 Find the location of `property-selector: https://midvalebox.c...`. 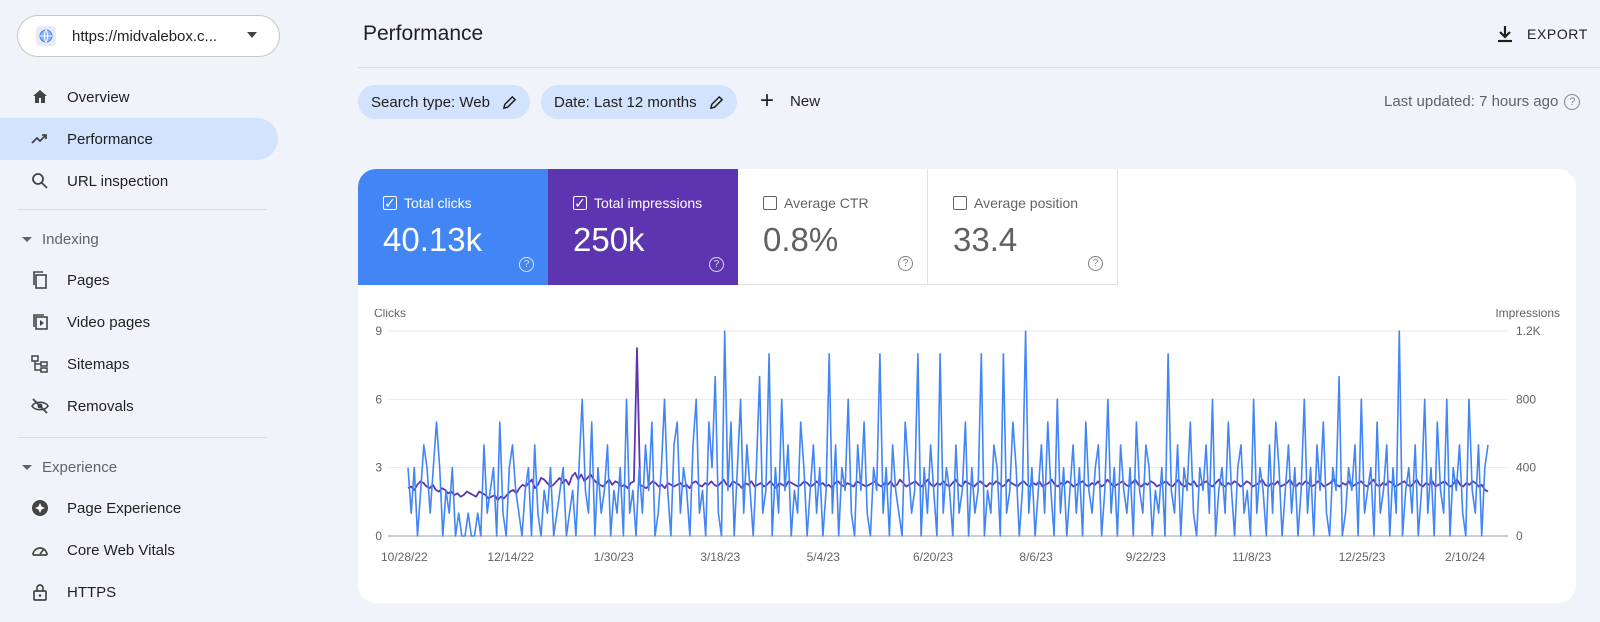

property-selector: https://midvalebox.c... is located at coordinates (148, 36).